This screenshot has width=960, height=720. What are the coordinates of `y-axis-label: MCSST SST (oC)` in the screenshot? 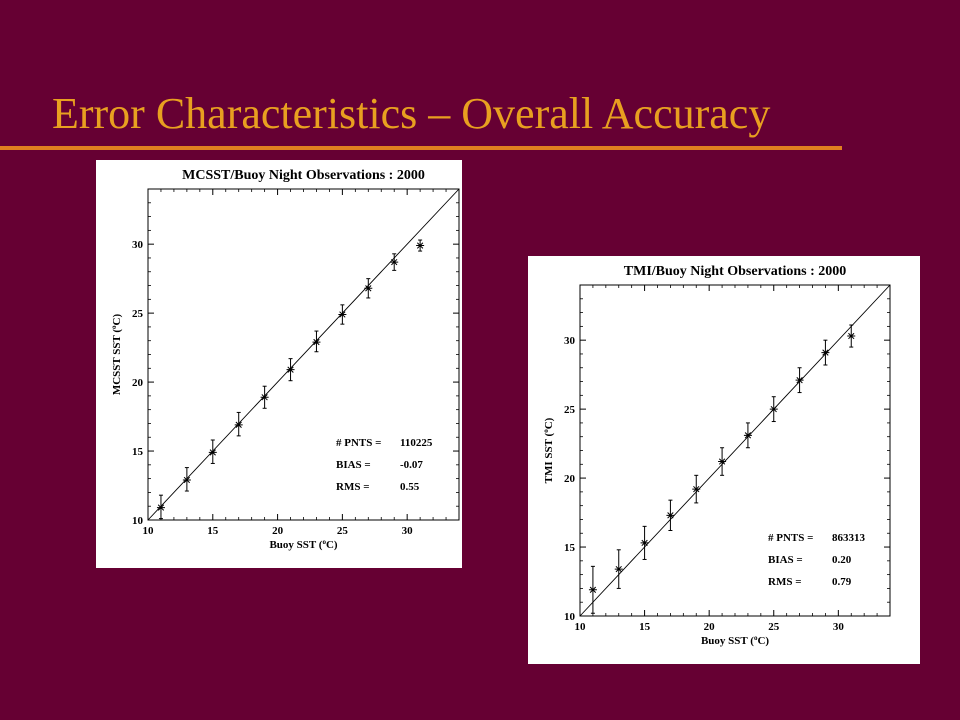 It's located at (116, 354).